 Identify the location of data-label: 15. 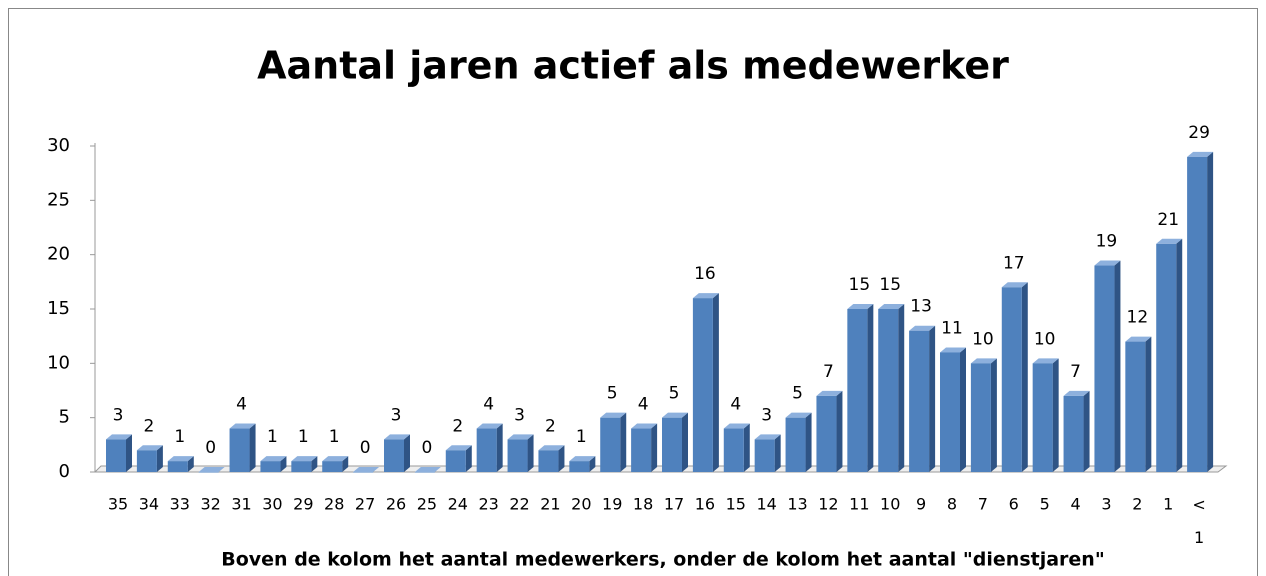
(890, 285).